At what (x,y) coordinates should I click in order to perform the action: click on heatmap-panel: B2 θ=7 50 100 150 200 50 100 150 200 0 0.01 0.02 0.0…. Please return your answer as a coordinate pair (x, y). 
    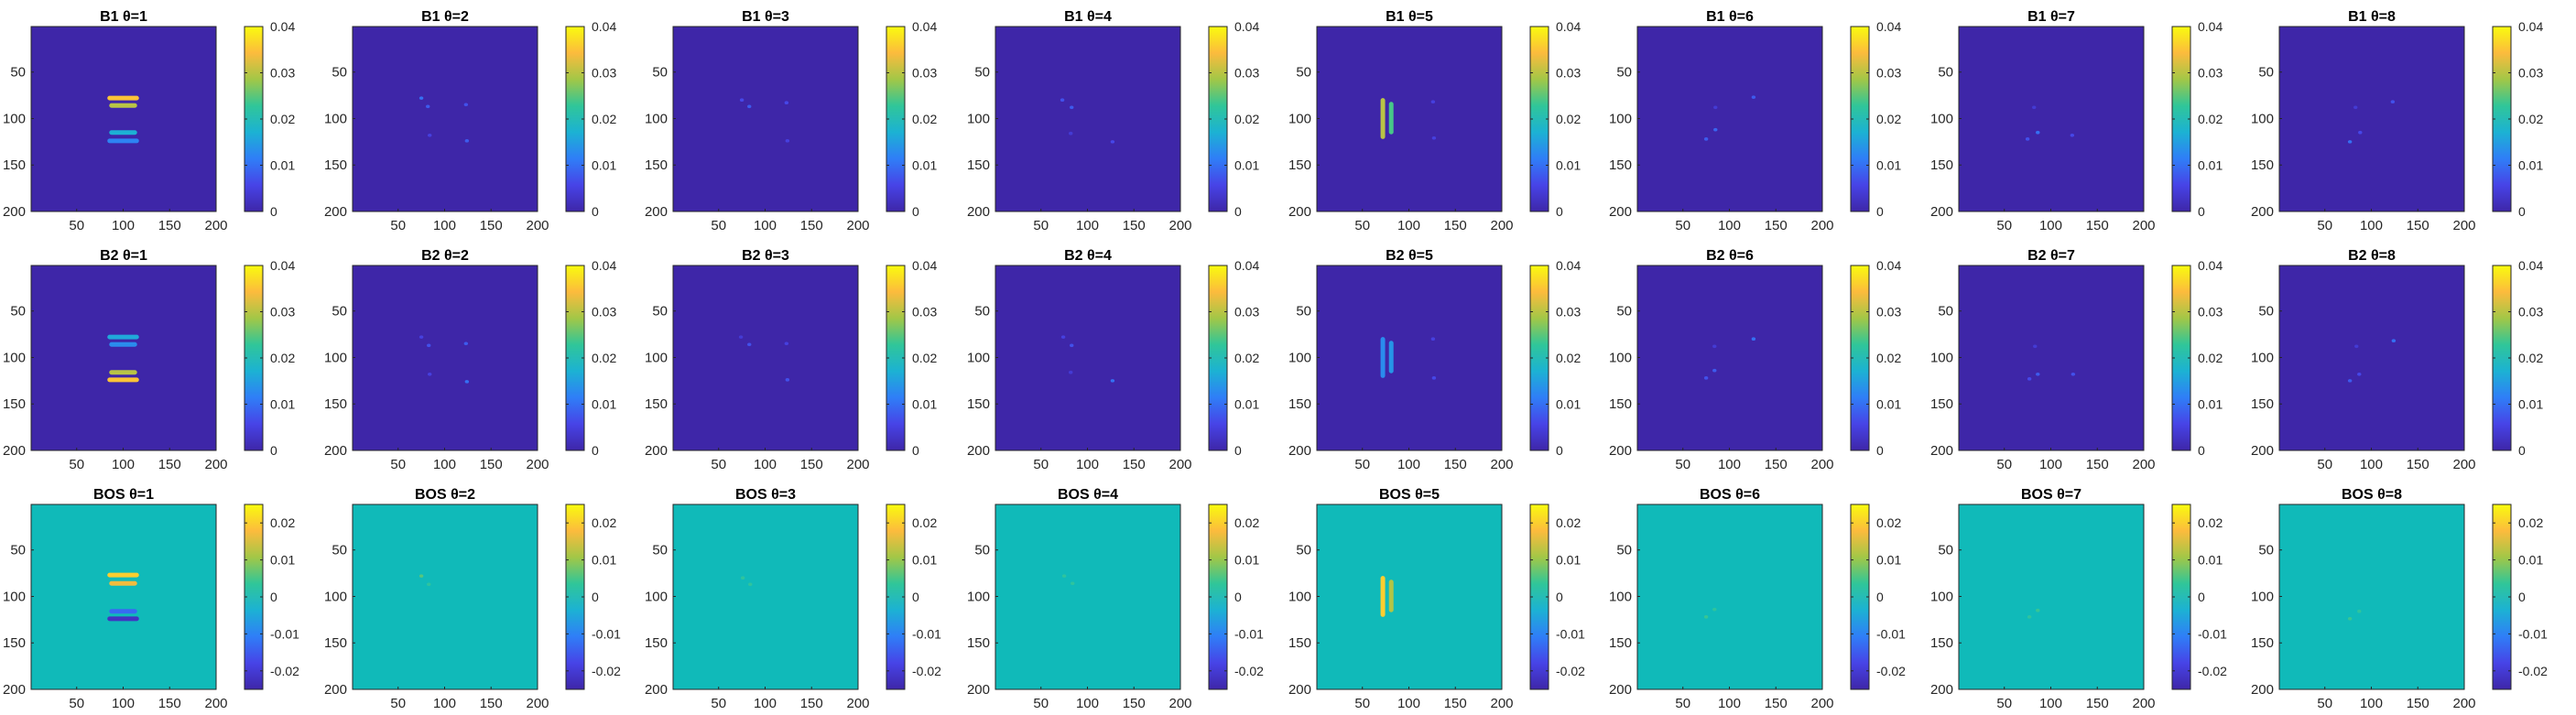
    Looking at the image, I should click on (2076, 360).